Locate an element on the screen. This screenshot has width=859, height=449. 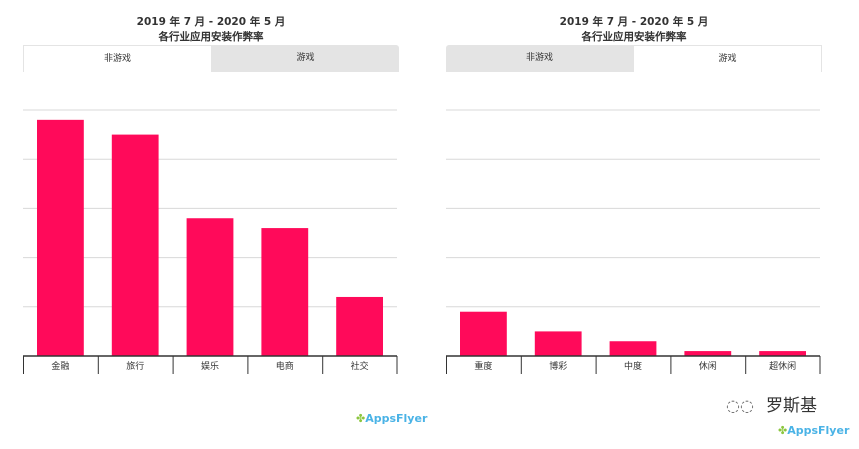
x-tick-label: 社交 is located at coordinates (360, 366).